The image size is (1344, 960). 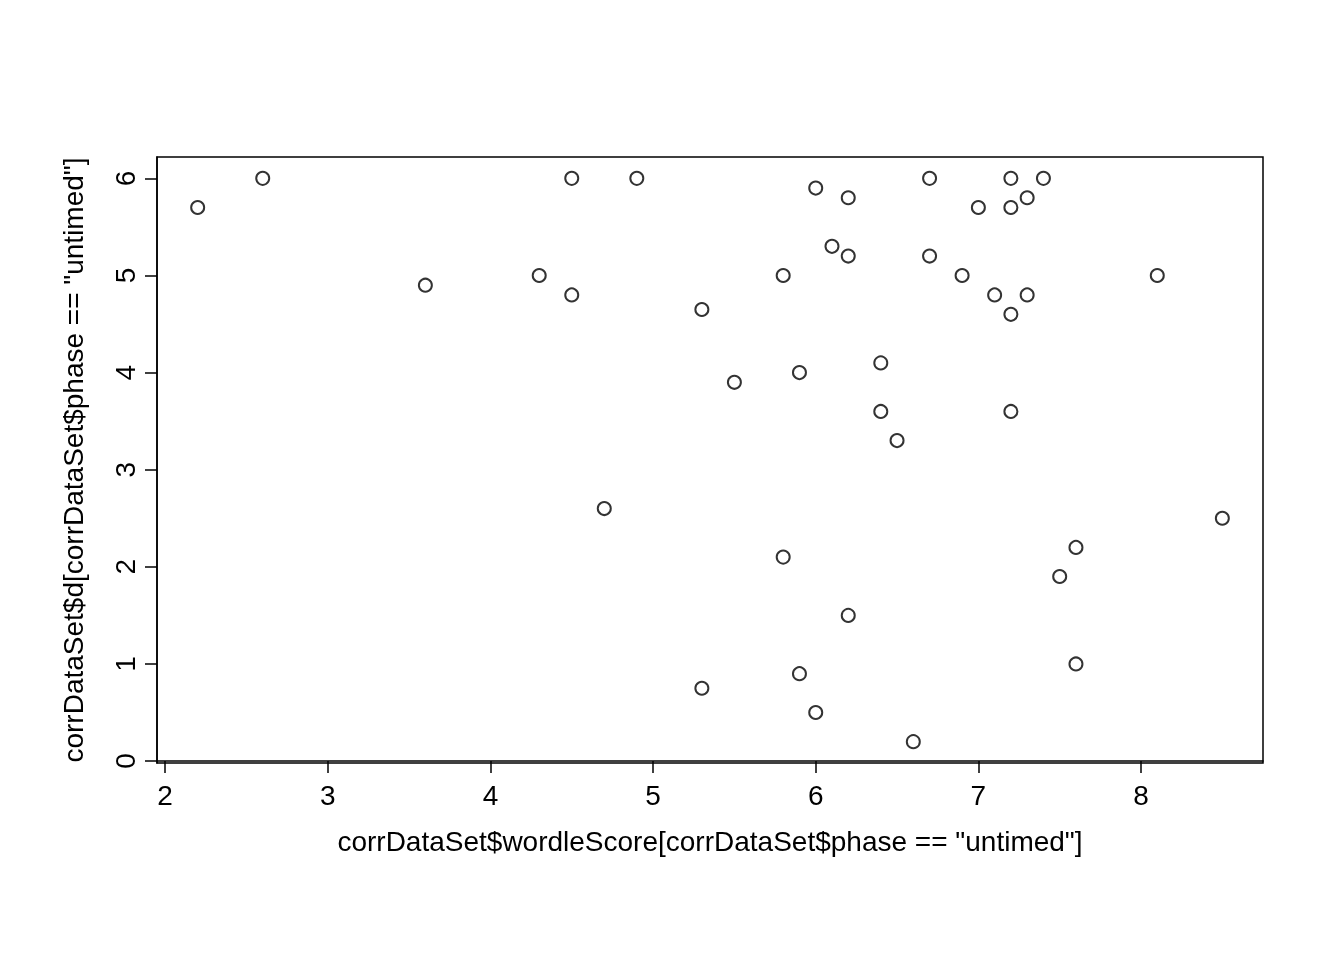 I want to click on y-tick-label: 6, so click(x=125, y=178).